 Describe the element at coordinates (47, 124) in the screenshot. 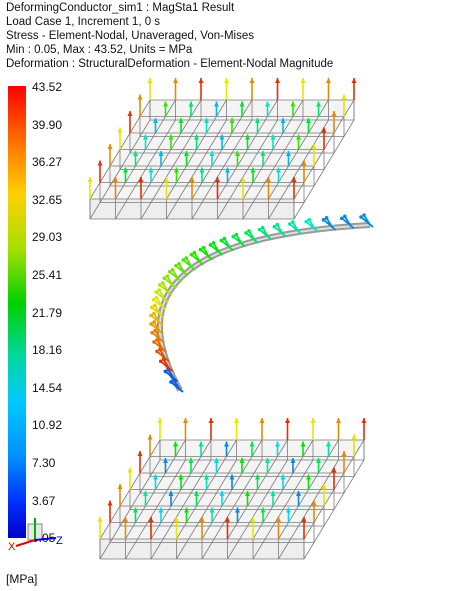

I see `legend-tick-label: 39.90` at that location.